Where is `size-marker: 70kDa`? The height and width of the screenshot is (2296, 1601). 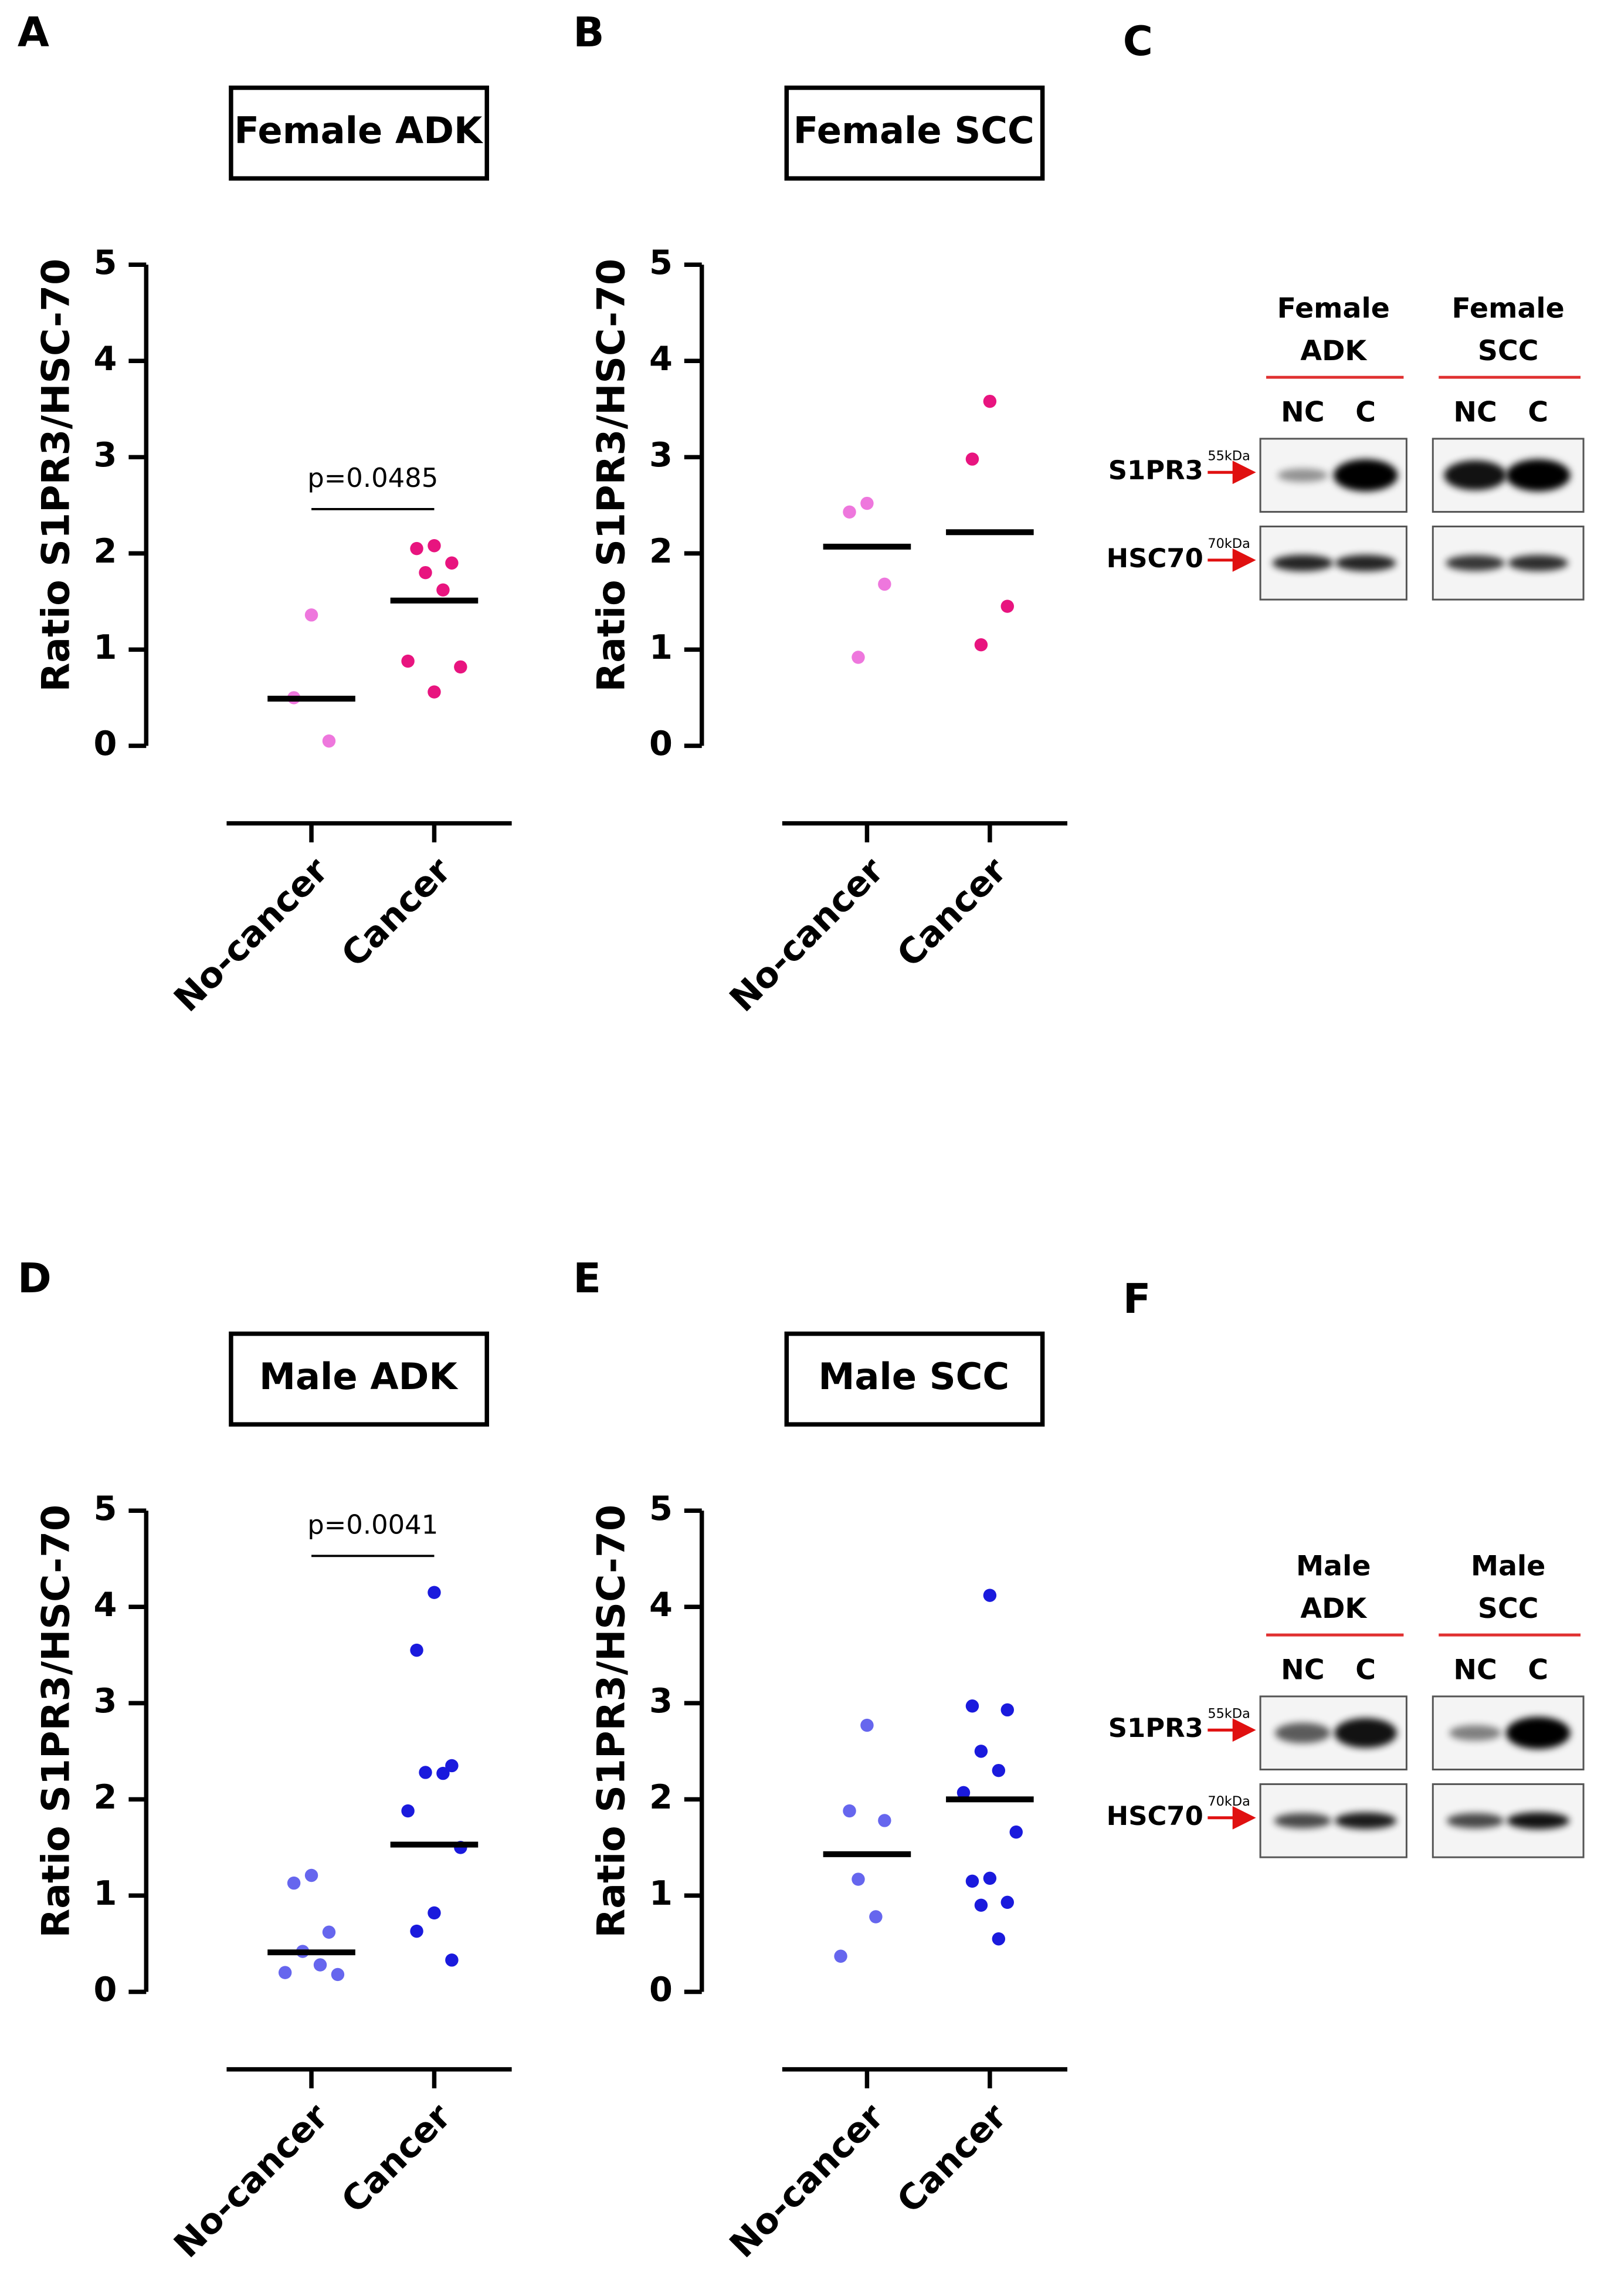
size-marker: 70kDa is located at coordinates (1228, 1801).